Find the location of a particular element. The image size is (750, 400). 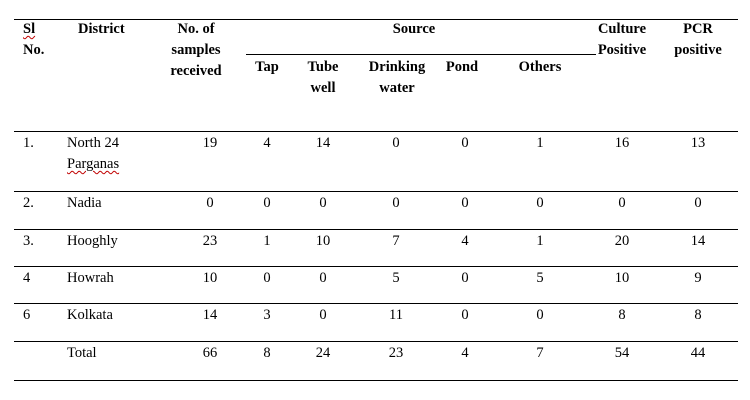

cell-drinking-water: 11 is located at coordinates (396, 315).